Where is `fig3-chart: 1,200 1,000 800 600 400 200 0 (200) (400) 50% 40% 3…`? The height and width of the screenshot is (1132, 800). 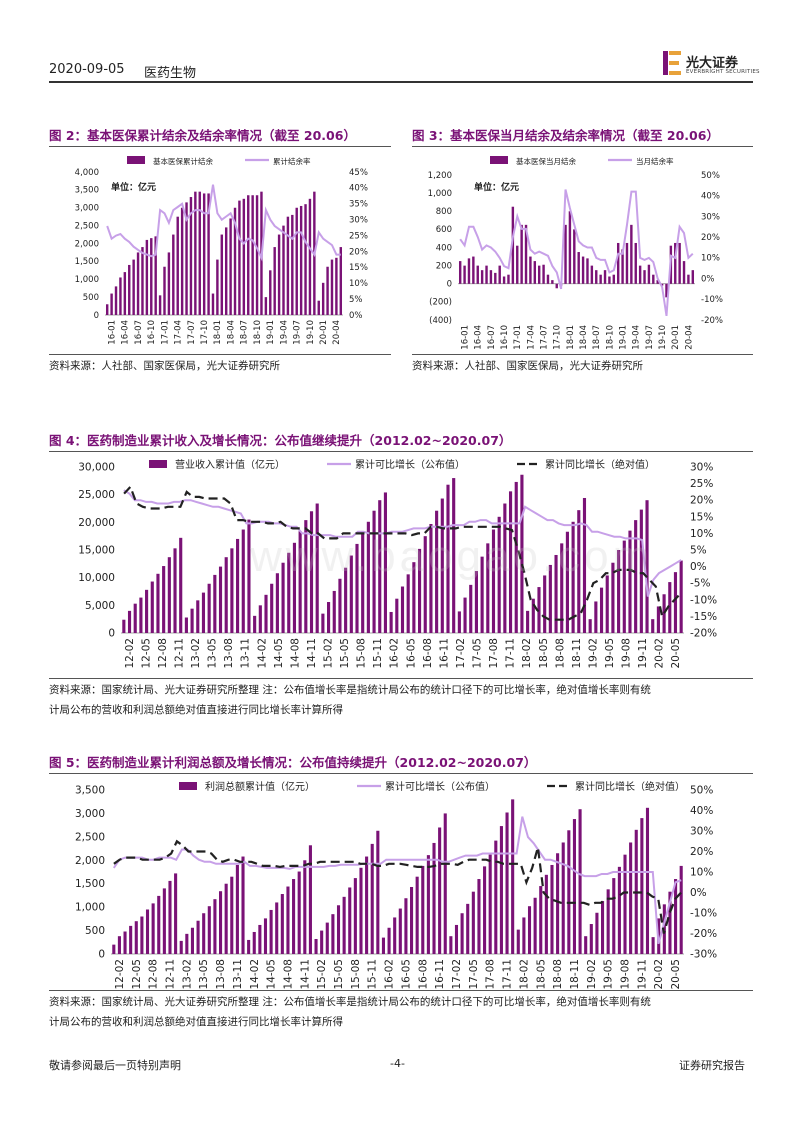 fig3-chart: 1,200 1,000 800 600 400 200 0 (200) (400) 50% 40% 3… is located at coordinates (575, 253).